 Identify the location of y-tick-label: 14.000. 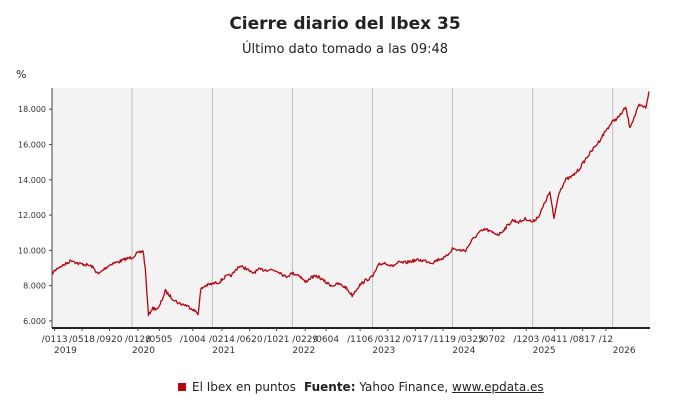
(32, 180).